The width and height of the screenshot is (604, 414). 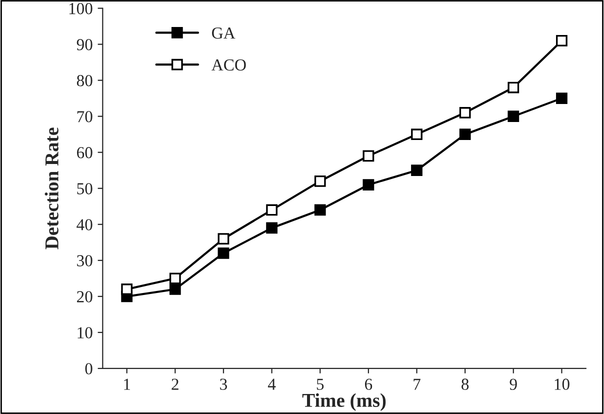 I want to click on y-tick-label: 20, so click(x=84, y=296).